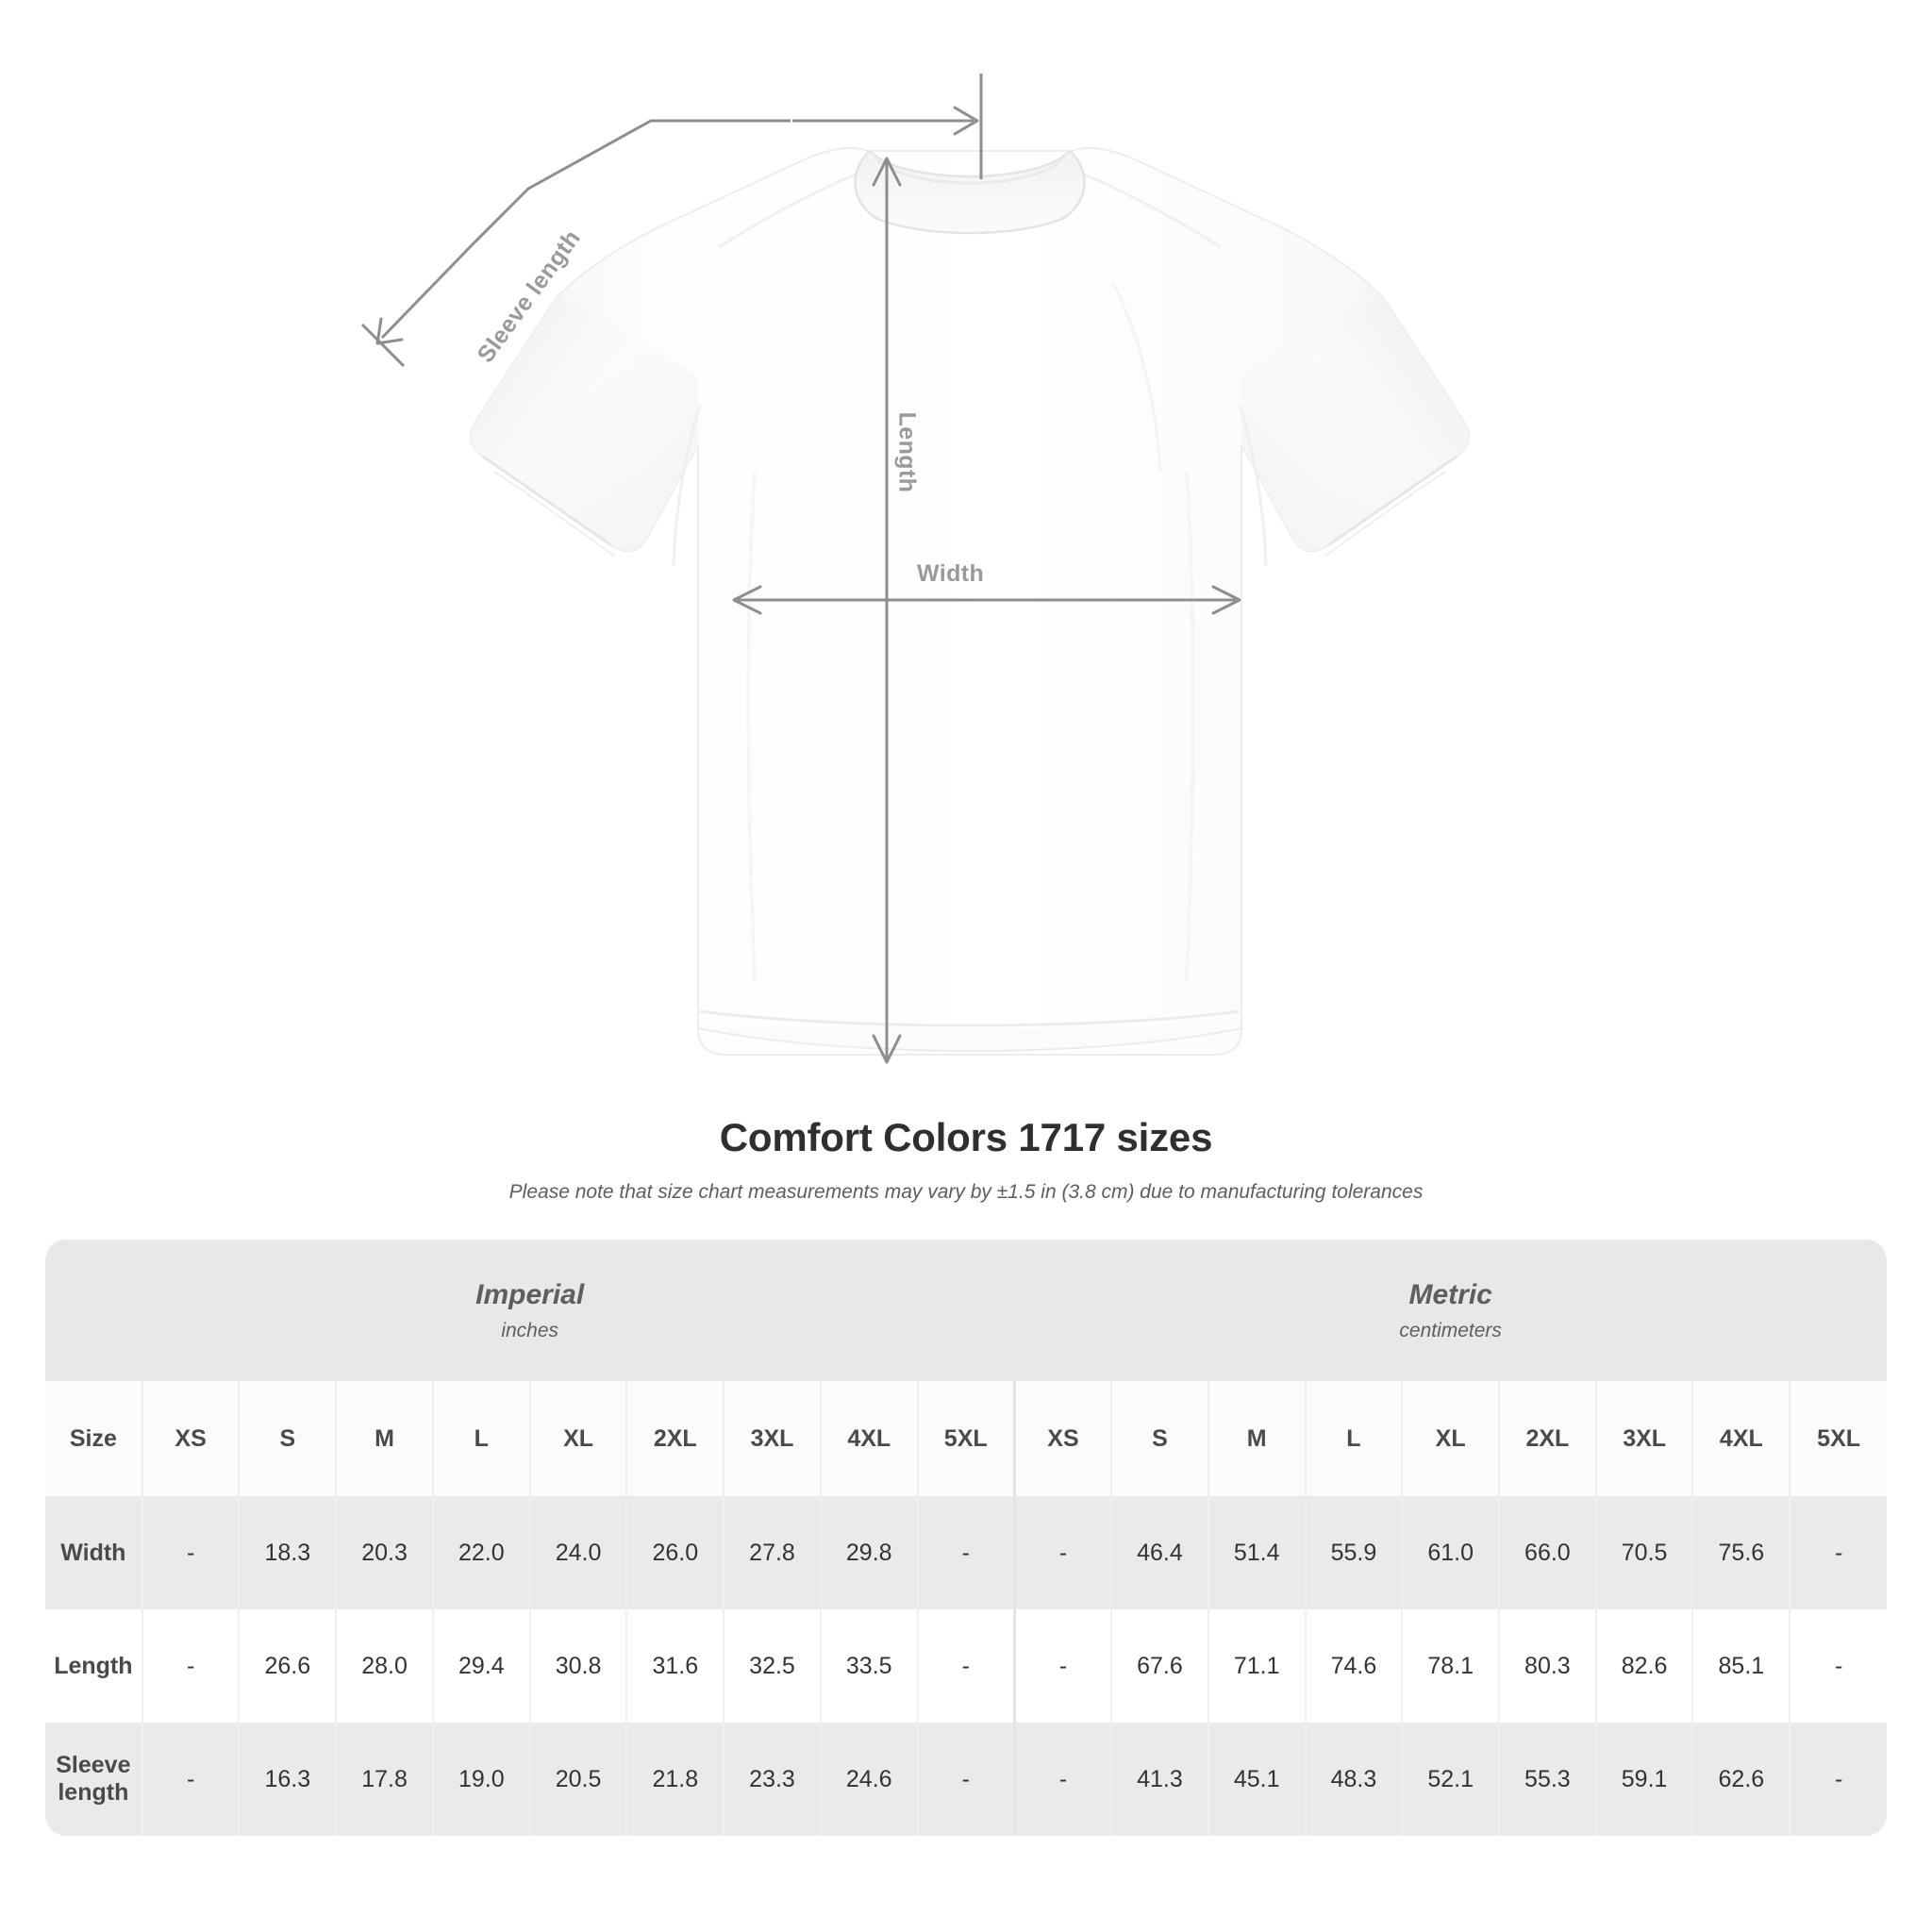 This screenshot has height=1932, width=1932. What do you see at coordinates (384, 1780) in the screenshot?
I see `cell-sleeve-imperial-m: 17.8` at bounding box center [384, 1780].